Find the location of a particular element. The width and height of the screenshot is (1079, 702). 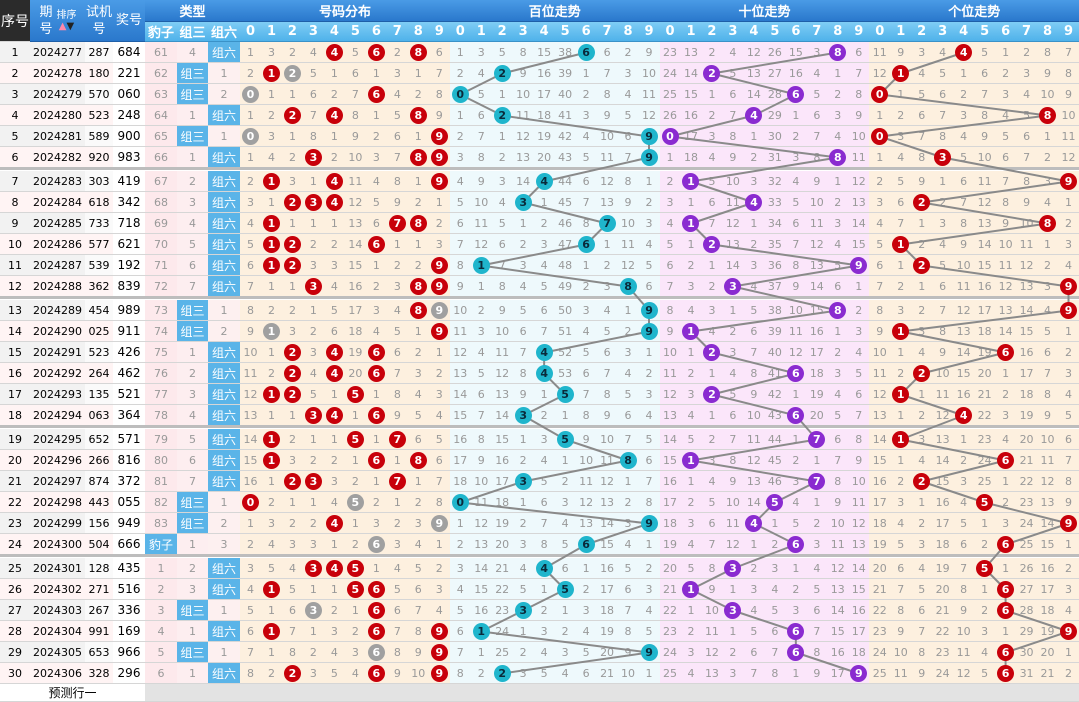

hundreds-cell: 1 is located at coordinates (460, 115).